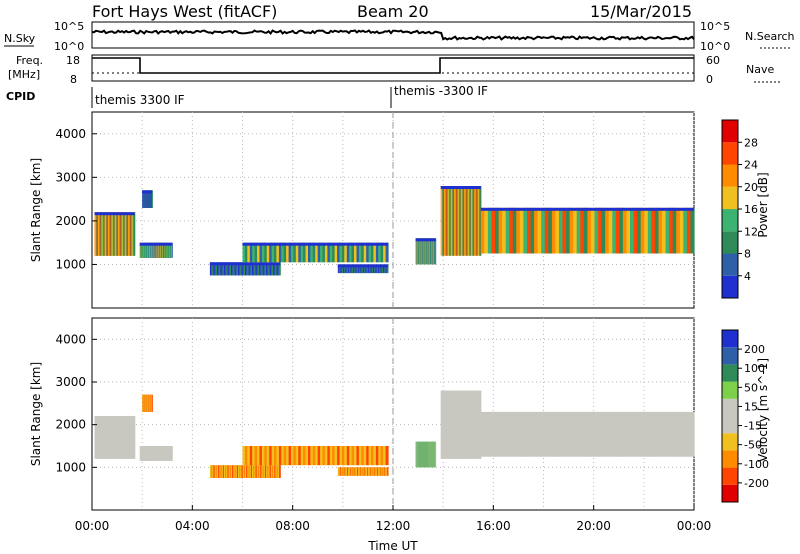 This screenshot has width=800, height=554. I want to click on velocity-colorbar: -200 -100 -50 -15 15 50 100 200, so click(745, 416).